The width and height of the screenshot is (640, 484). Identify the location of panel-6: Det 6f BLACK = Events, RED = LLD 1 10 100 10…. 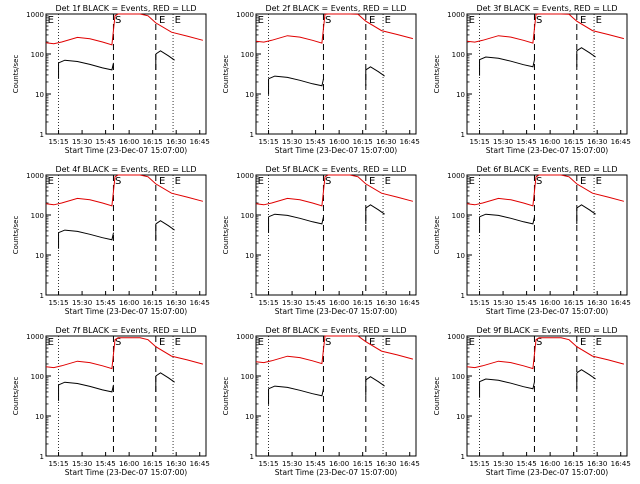
(532, 240).